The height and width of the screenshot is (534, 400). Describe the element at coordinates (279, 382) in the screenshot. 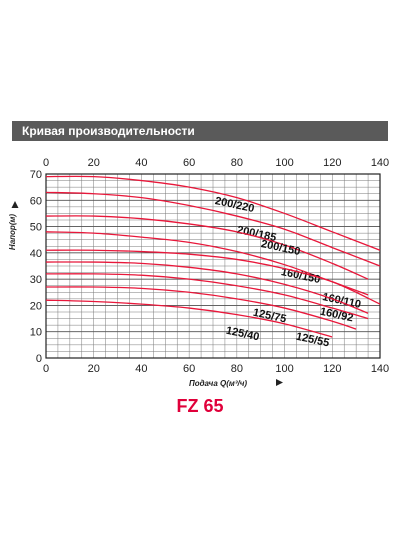

I see `x-axis-arrow-icon` at that location.